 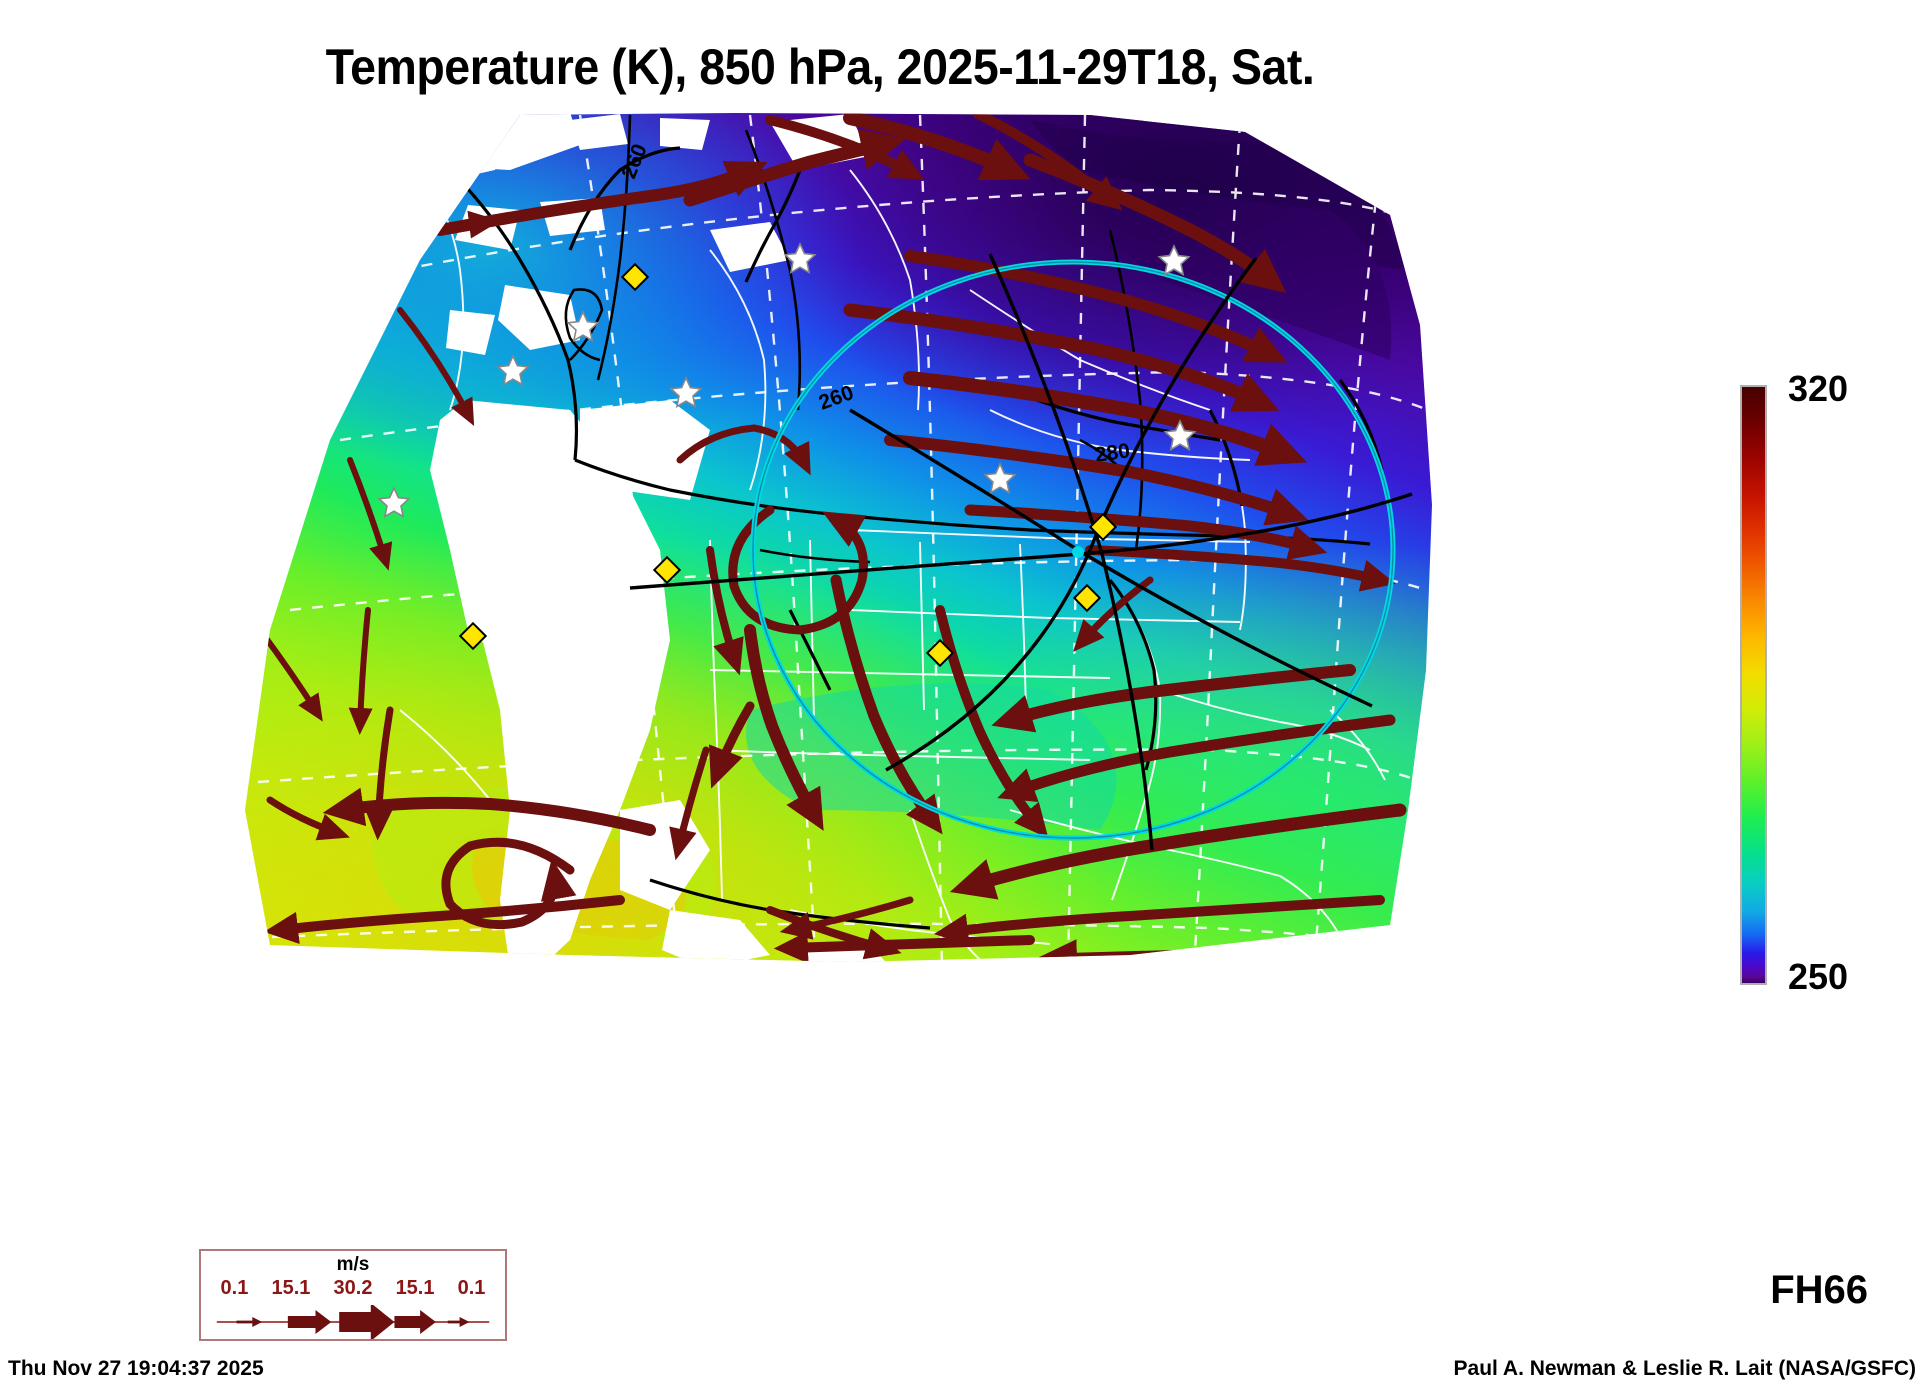 What do you see at coordinates (787, 380) in the screenshot?
I see `star-markers` at bounding box center [787, 380].